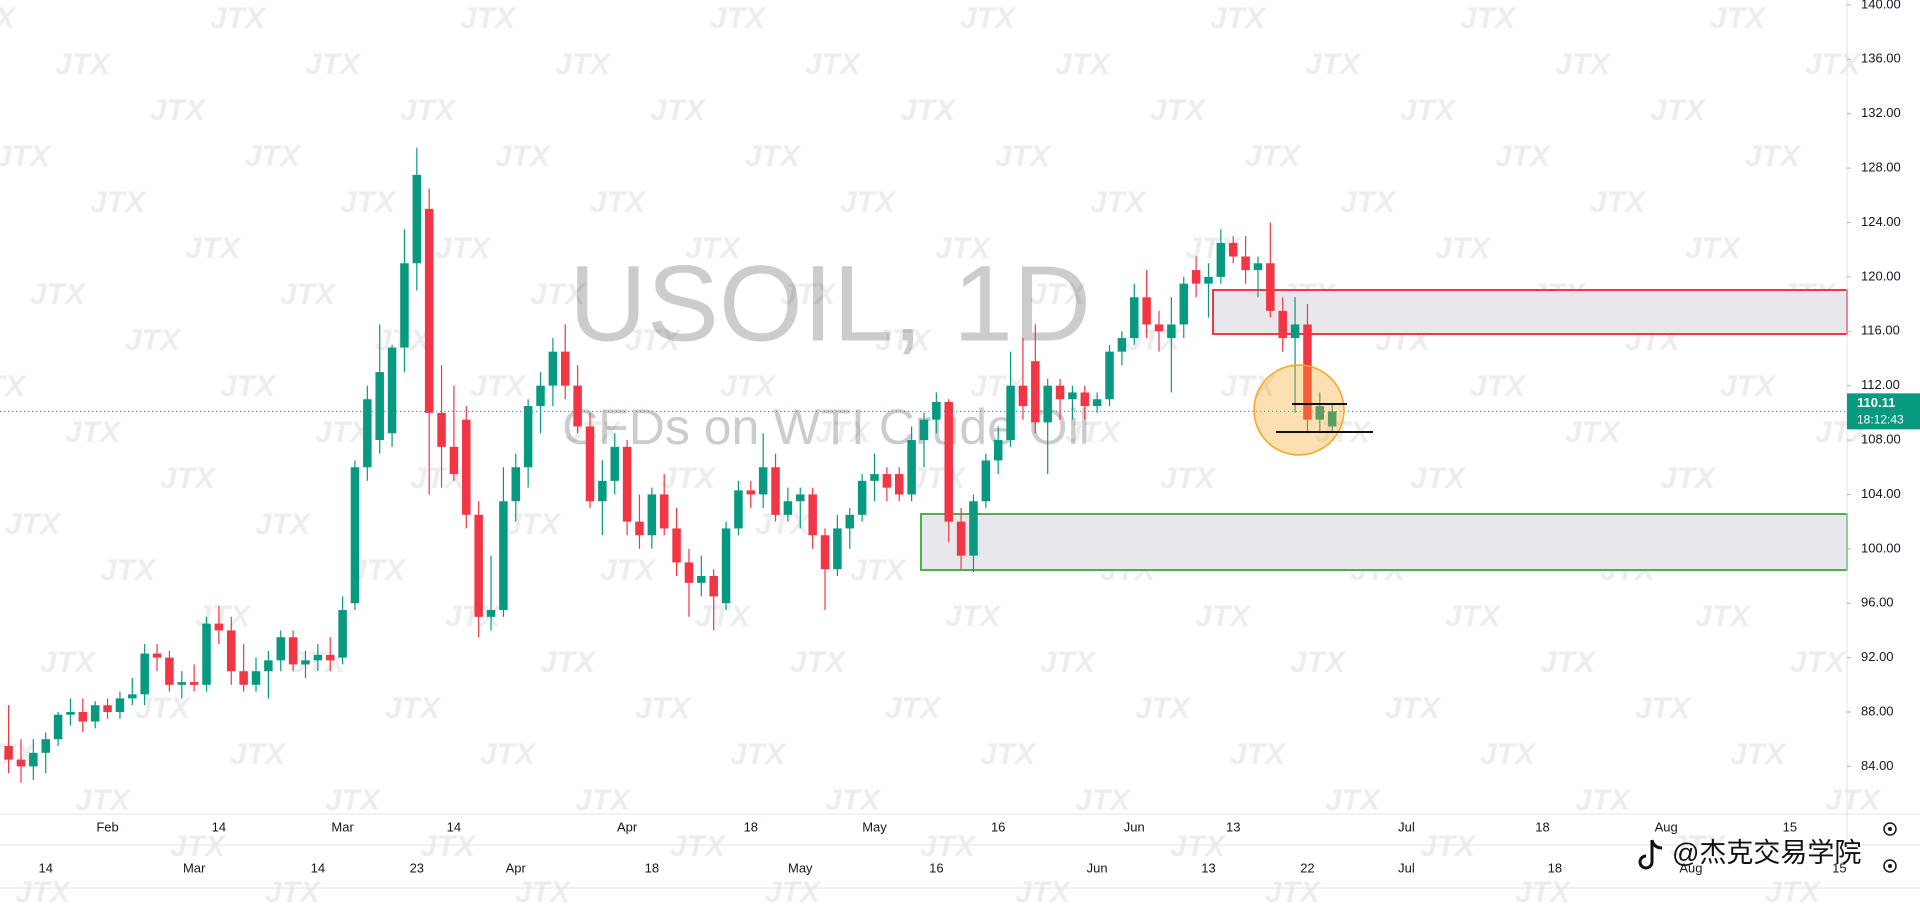  Describe the element at coordinates (1134, 826) in the screenshot. I see `x-tick-label: Jun` at that location.